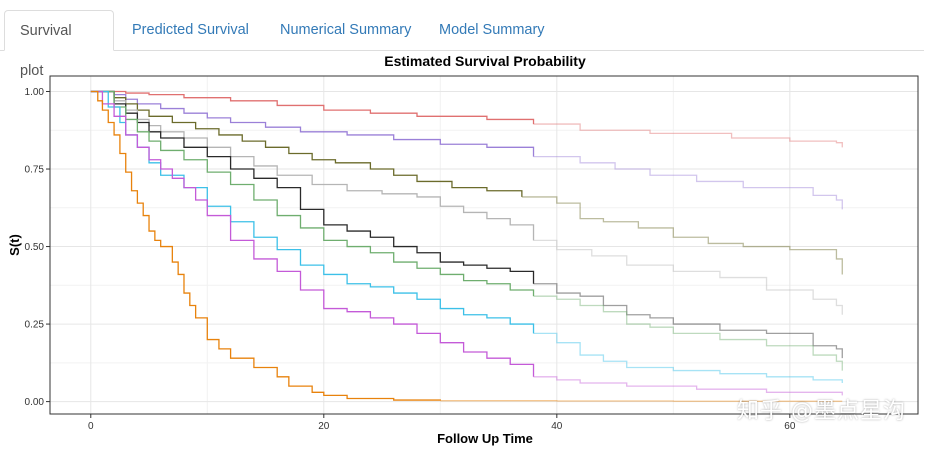 Image resolution: width=932 pixels, height=449 pixels. What do you see at coordinates (557, 426) in the screenshot?
I see `x-tick-label: 40` at bounding box center [557, 426].